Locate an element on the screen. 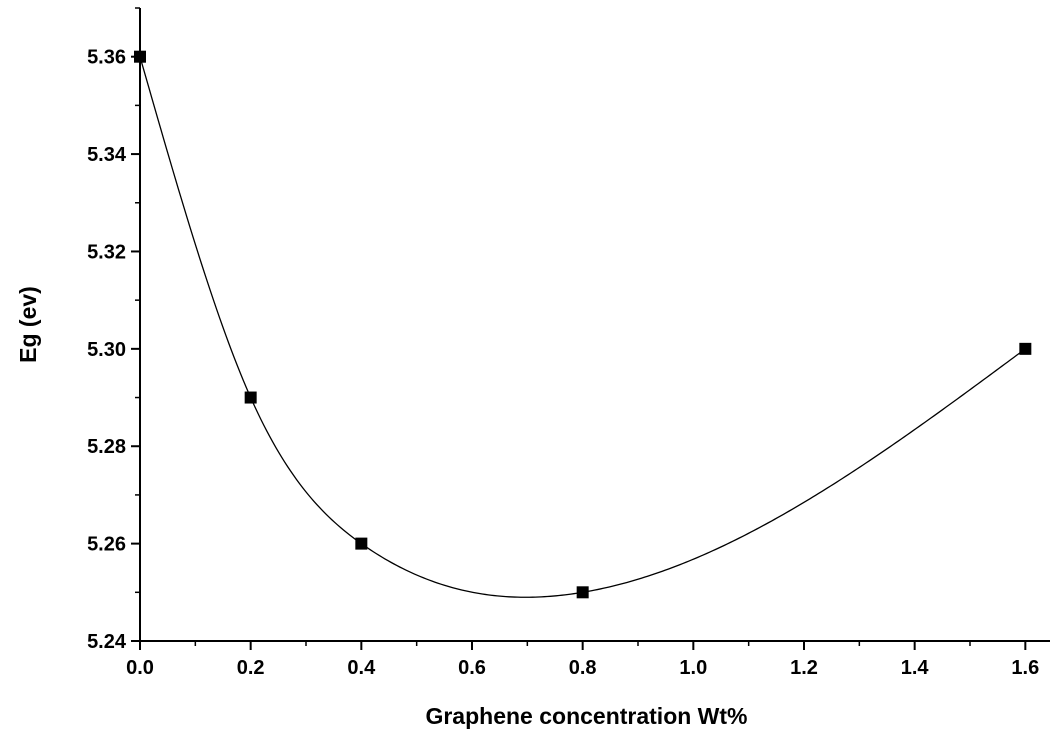 This screenshot has width=1050, height=731. x-axis-title: Graphene concentration Wt% is located at coordinates (586, 716).